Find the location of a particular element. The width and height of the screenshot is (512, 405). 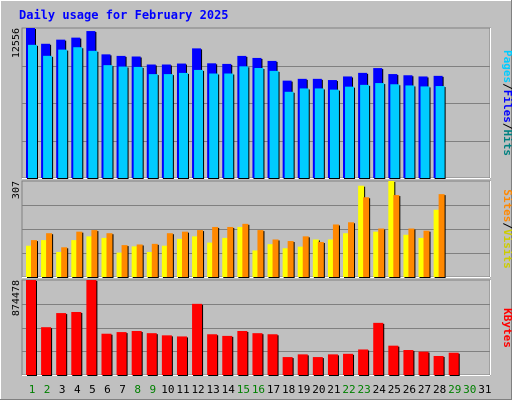

sites-bar-day-23-fill is located at coordinates (361, 231).